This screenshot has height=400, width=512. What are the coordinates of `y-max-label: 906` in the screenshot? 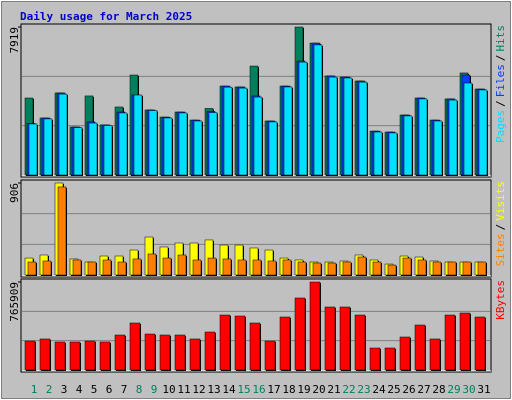 It's located at (14, 193).